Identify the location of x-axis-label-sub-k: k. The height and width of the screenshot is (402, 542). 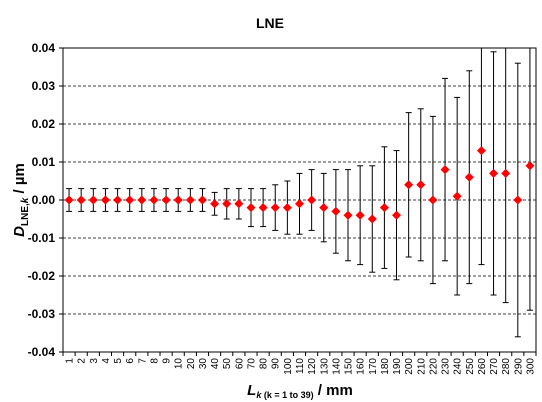
(259, 395).